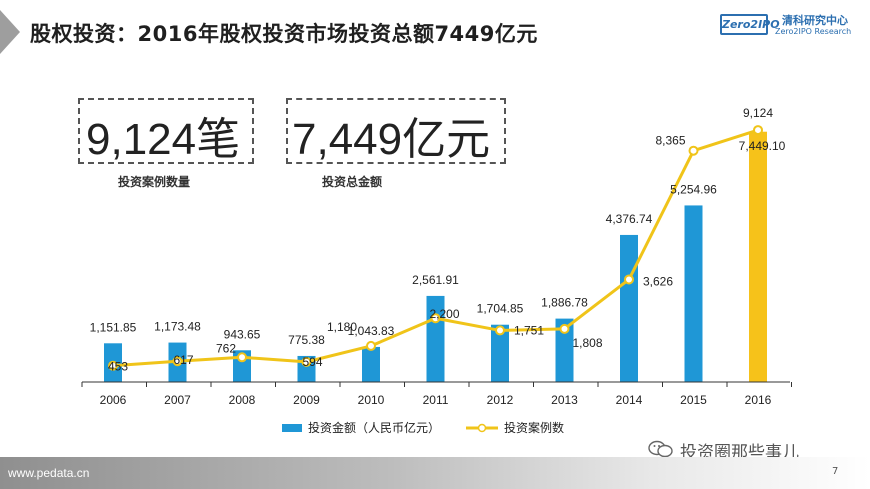 The image size is (870, 489). Describe the element at coordinates (49, 473) in the screenshot. I see `footer-site: www.pedata.cn` at that location.